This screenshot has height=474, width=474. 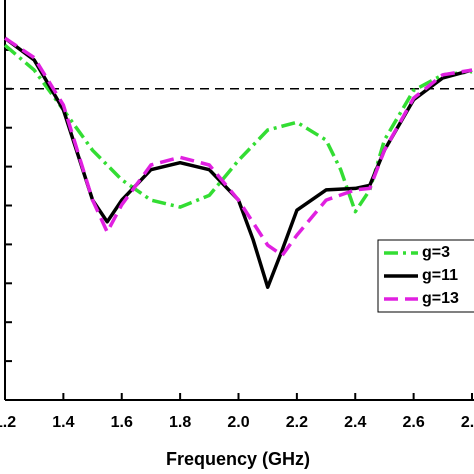 What do you see at coordinates (440, 298) in the screenshot?
I see `legend-label: g=13` at bounding box center [440, 298].